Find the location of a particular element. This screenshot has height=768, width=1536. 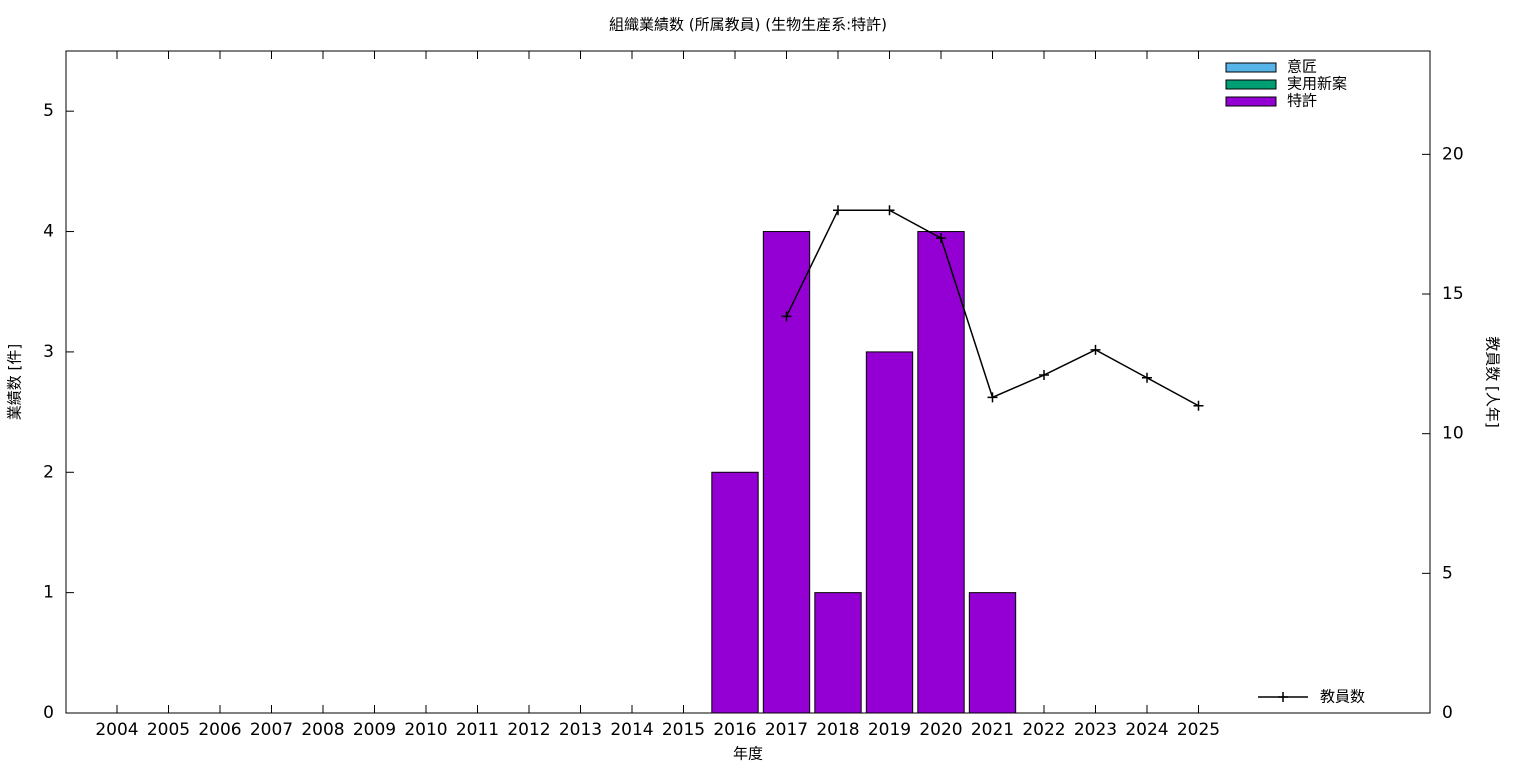

x-tick-label: 2021 is located at coordinates (992, 730).